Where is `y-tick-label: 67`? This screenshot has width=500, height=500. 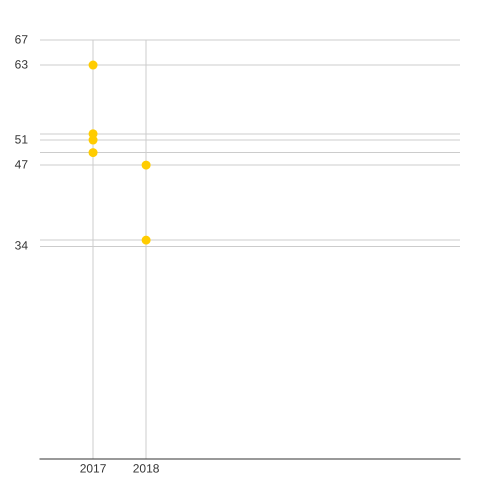 y-tick-label: 67 is located at coordinates (21, 39).